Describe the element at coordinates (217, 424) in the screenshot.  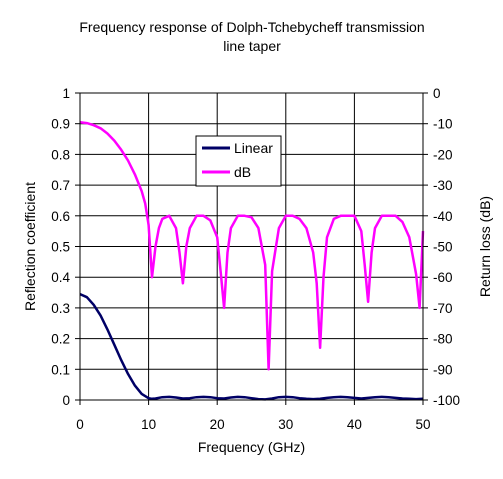
I see `x-tick-label: 20` at that location.